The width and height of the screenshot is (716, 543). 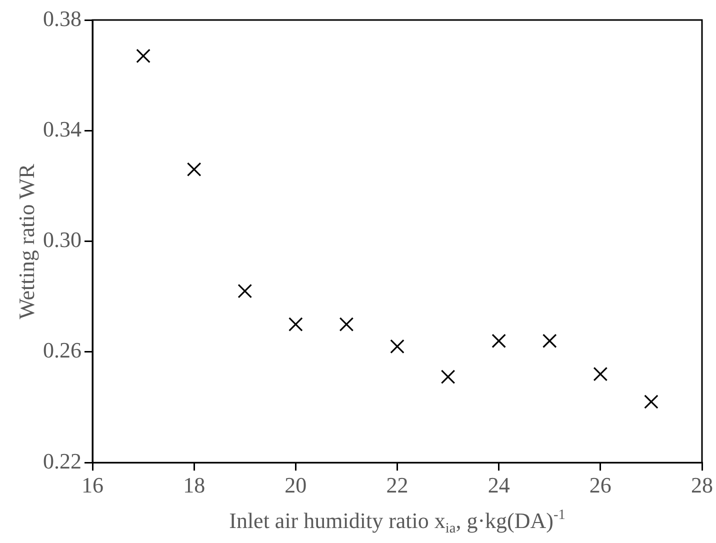 What do you see at coordinates (62, 18) in the screenshot?
I see `y-tick-label: 0.38` at bounding box center [62, 18].